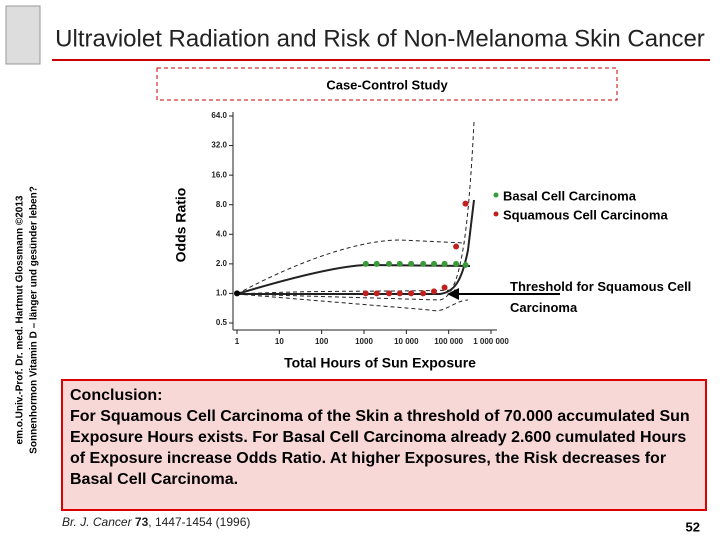 Image resolution: width=720 pixels, height=540 pixels. I want to click on x-tick-label: 1, so click(237, 341).